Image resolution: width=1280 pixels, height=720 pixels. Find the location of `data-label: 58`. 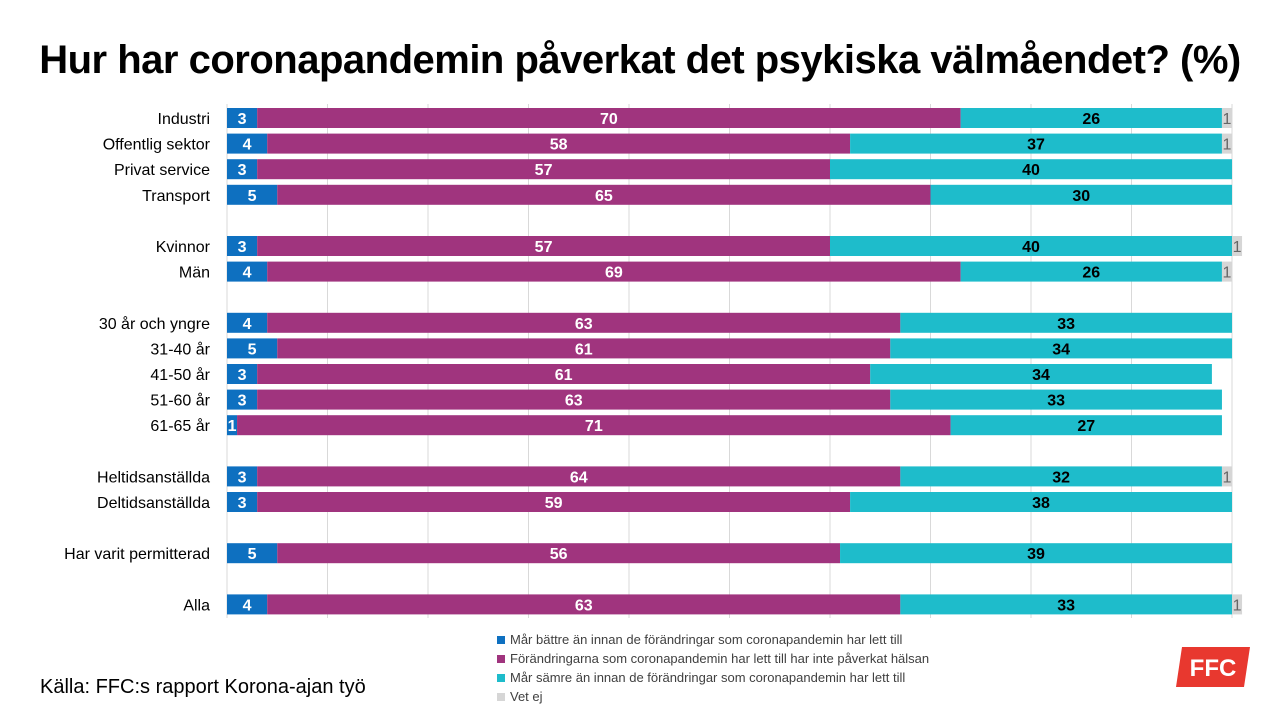

data-label: 58 is located at coordinates (559, 145).